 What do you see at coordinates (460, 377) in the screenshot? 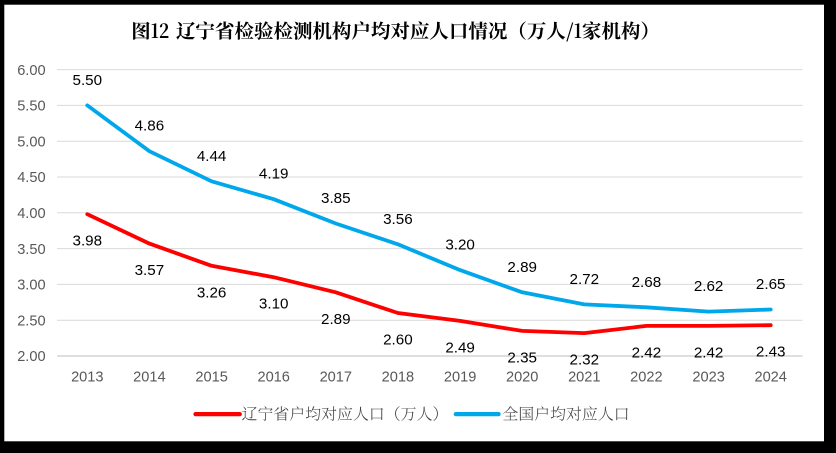
I see `svg-text: 2019` at bounding box center [460, 377].